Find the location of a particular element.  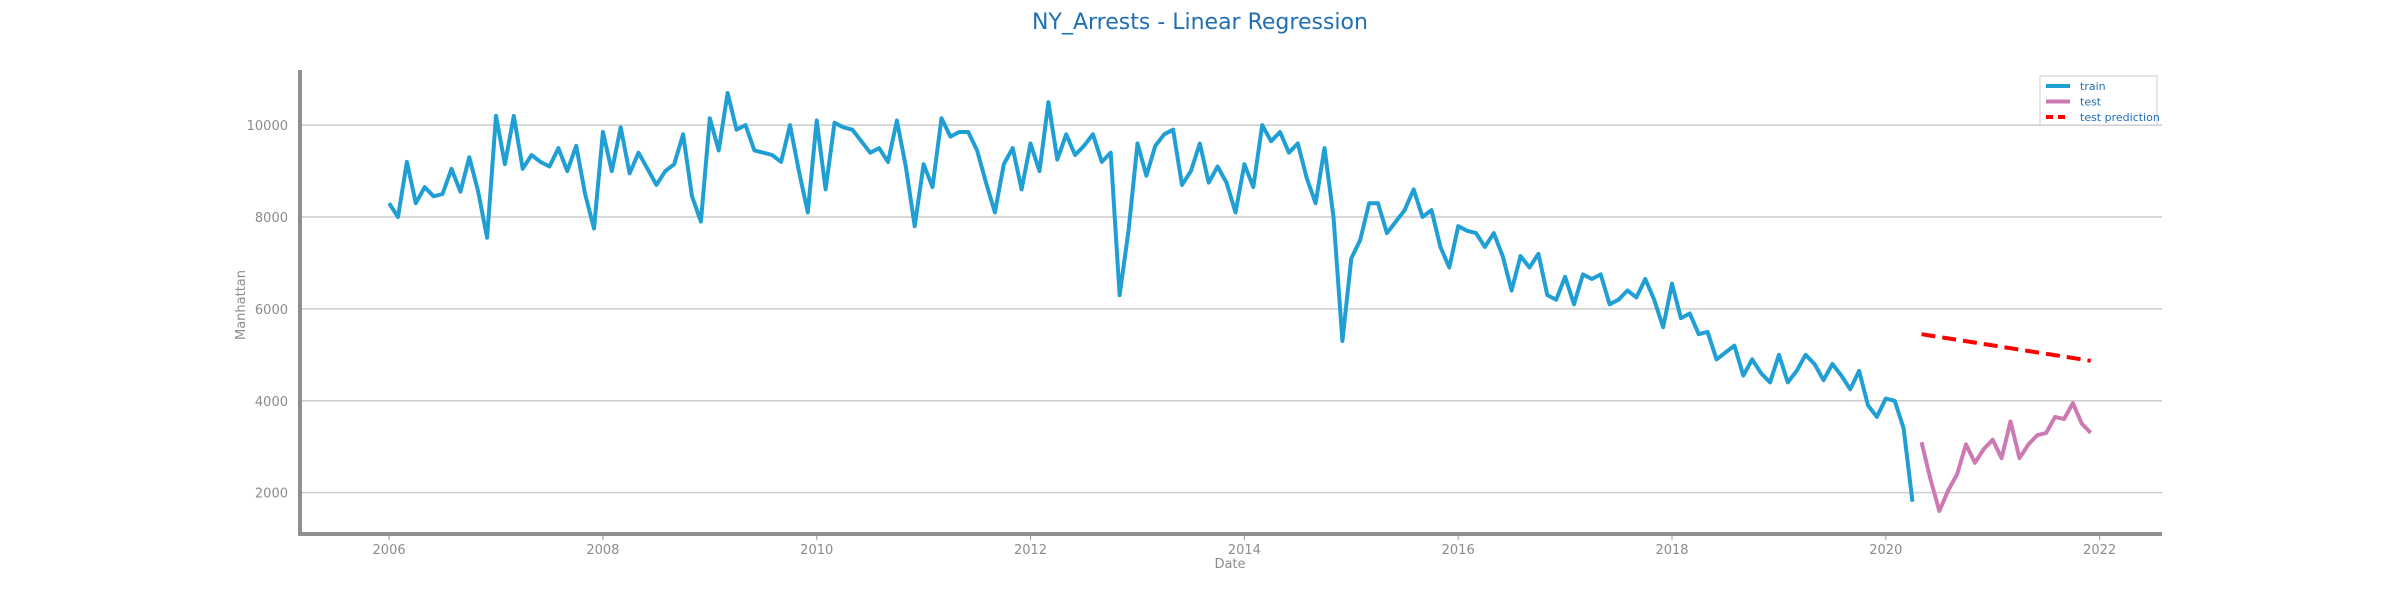

legend-label: train is located at coordinates (2093, 86).